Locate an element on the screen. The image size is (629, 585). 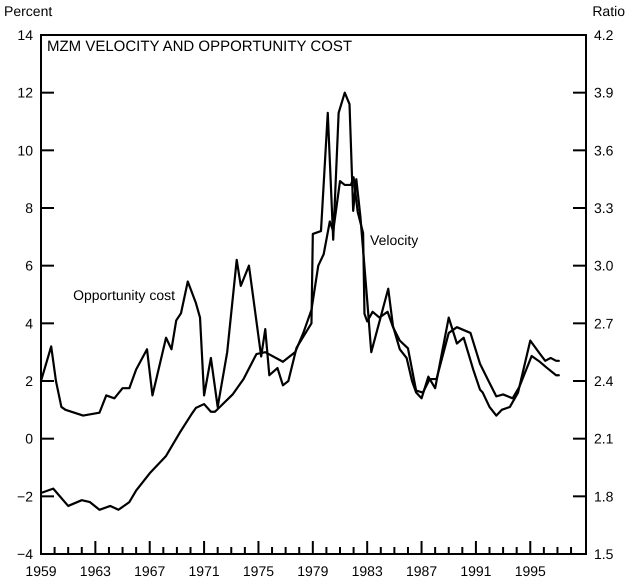
x-tick-label: 1987 is located at coordinates (422, 571).